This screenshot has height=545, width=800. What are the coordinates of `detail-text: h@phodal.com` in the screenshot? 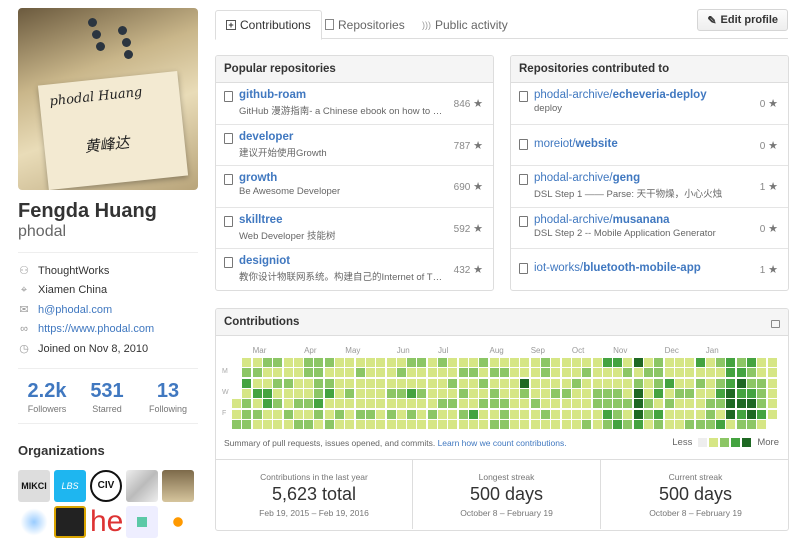 It's located at (75, 309).